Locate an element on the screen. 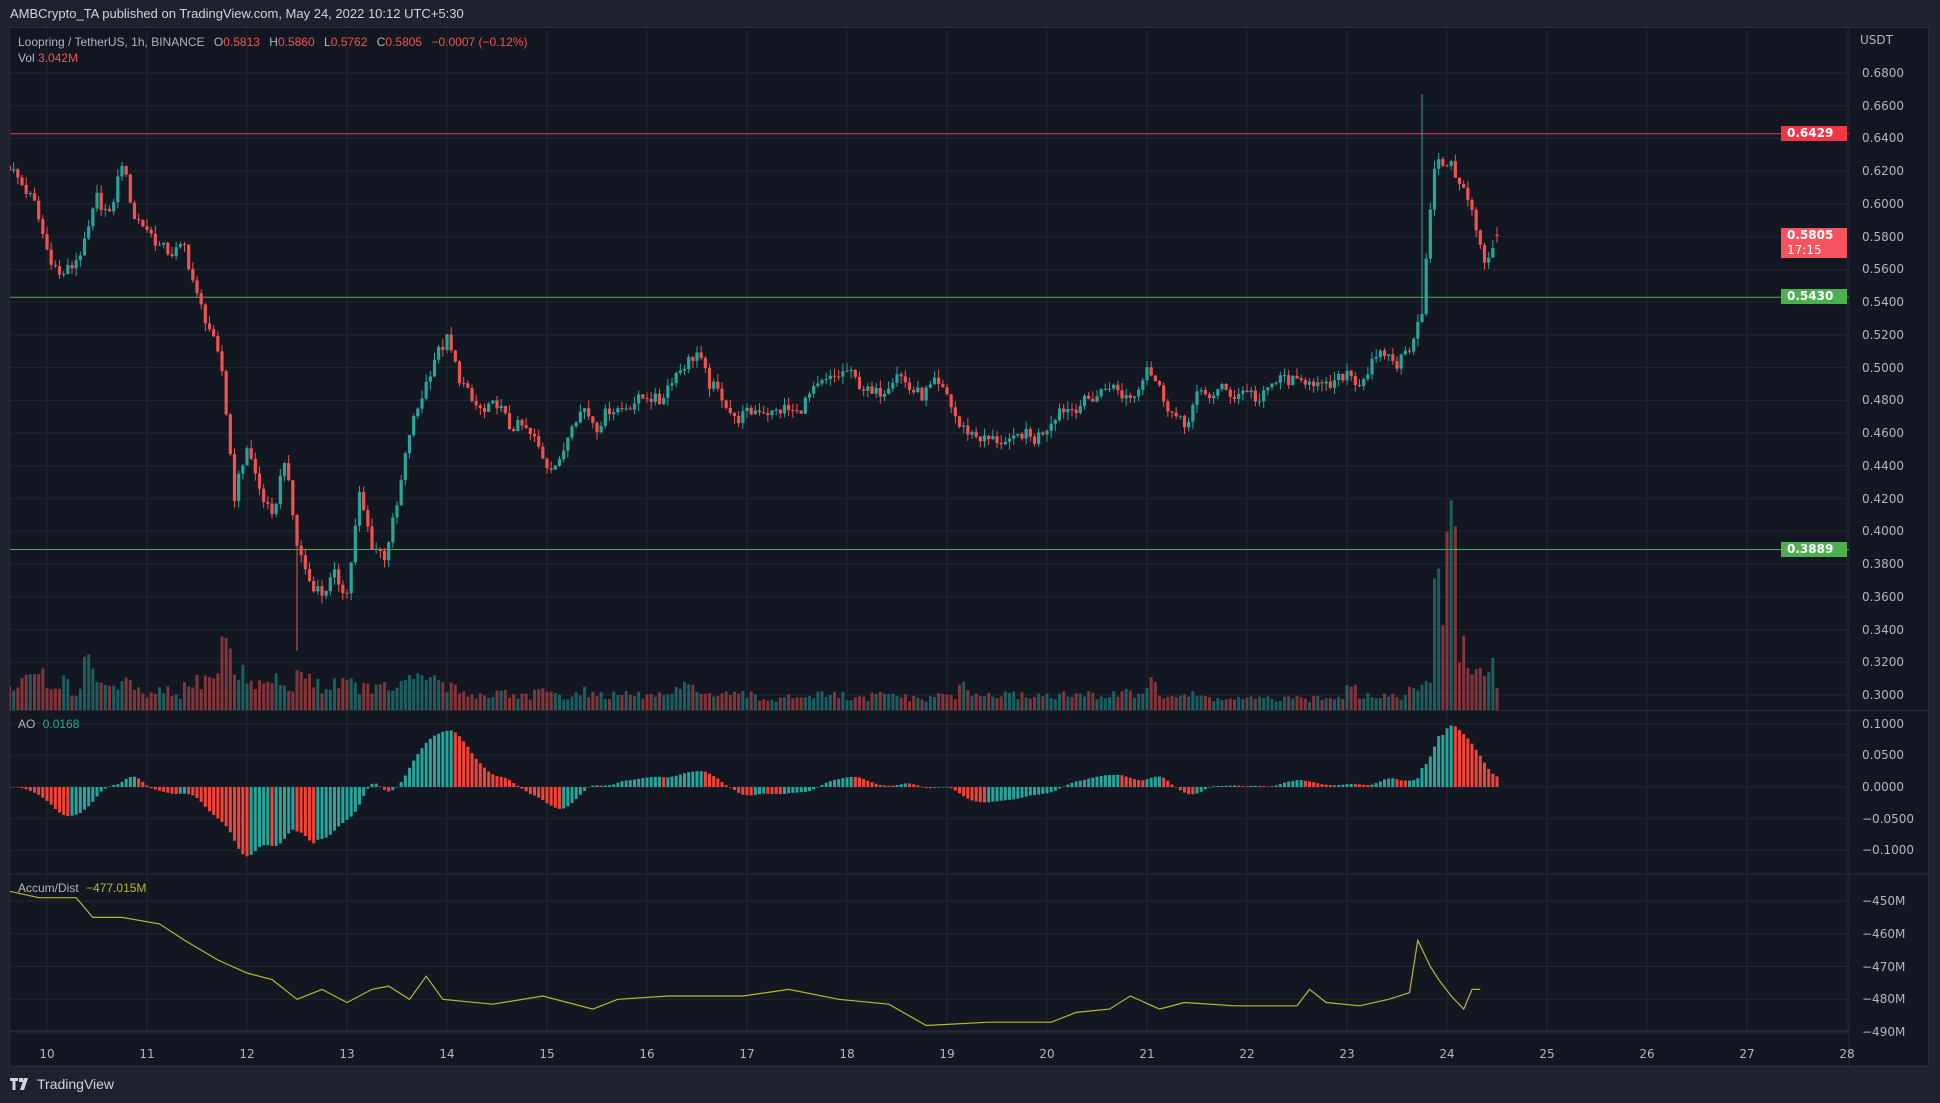 Image resolution: width=1940 pixels, height=1103 pixels. time-axis-label: 15 is located at coordinates (547, 1054).